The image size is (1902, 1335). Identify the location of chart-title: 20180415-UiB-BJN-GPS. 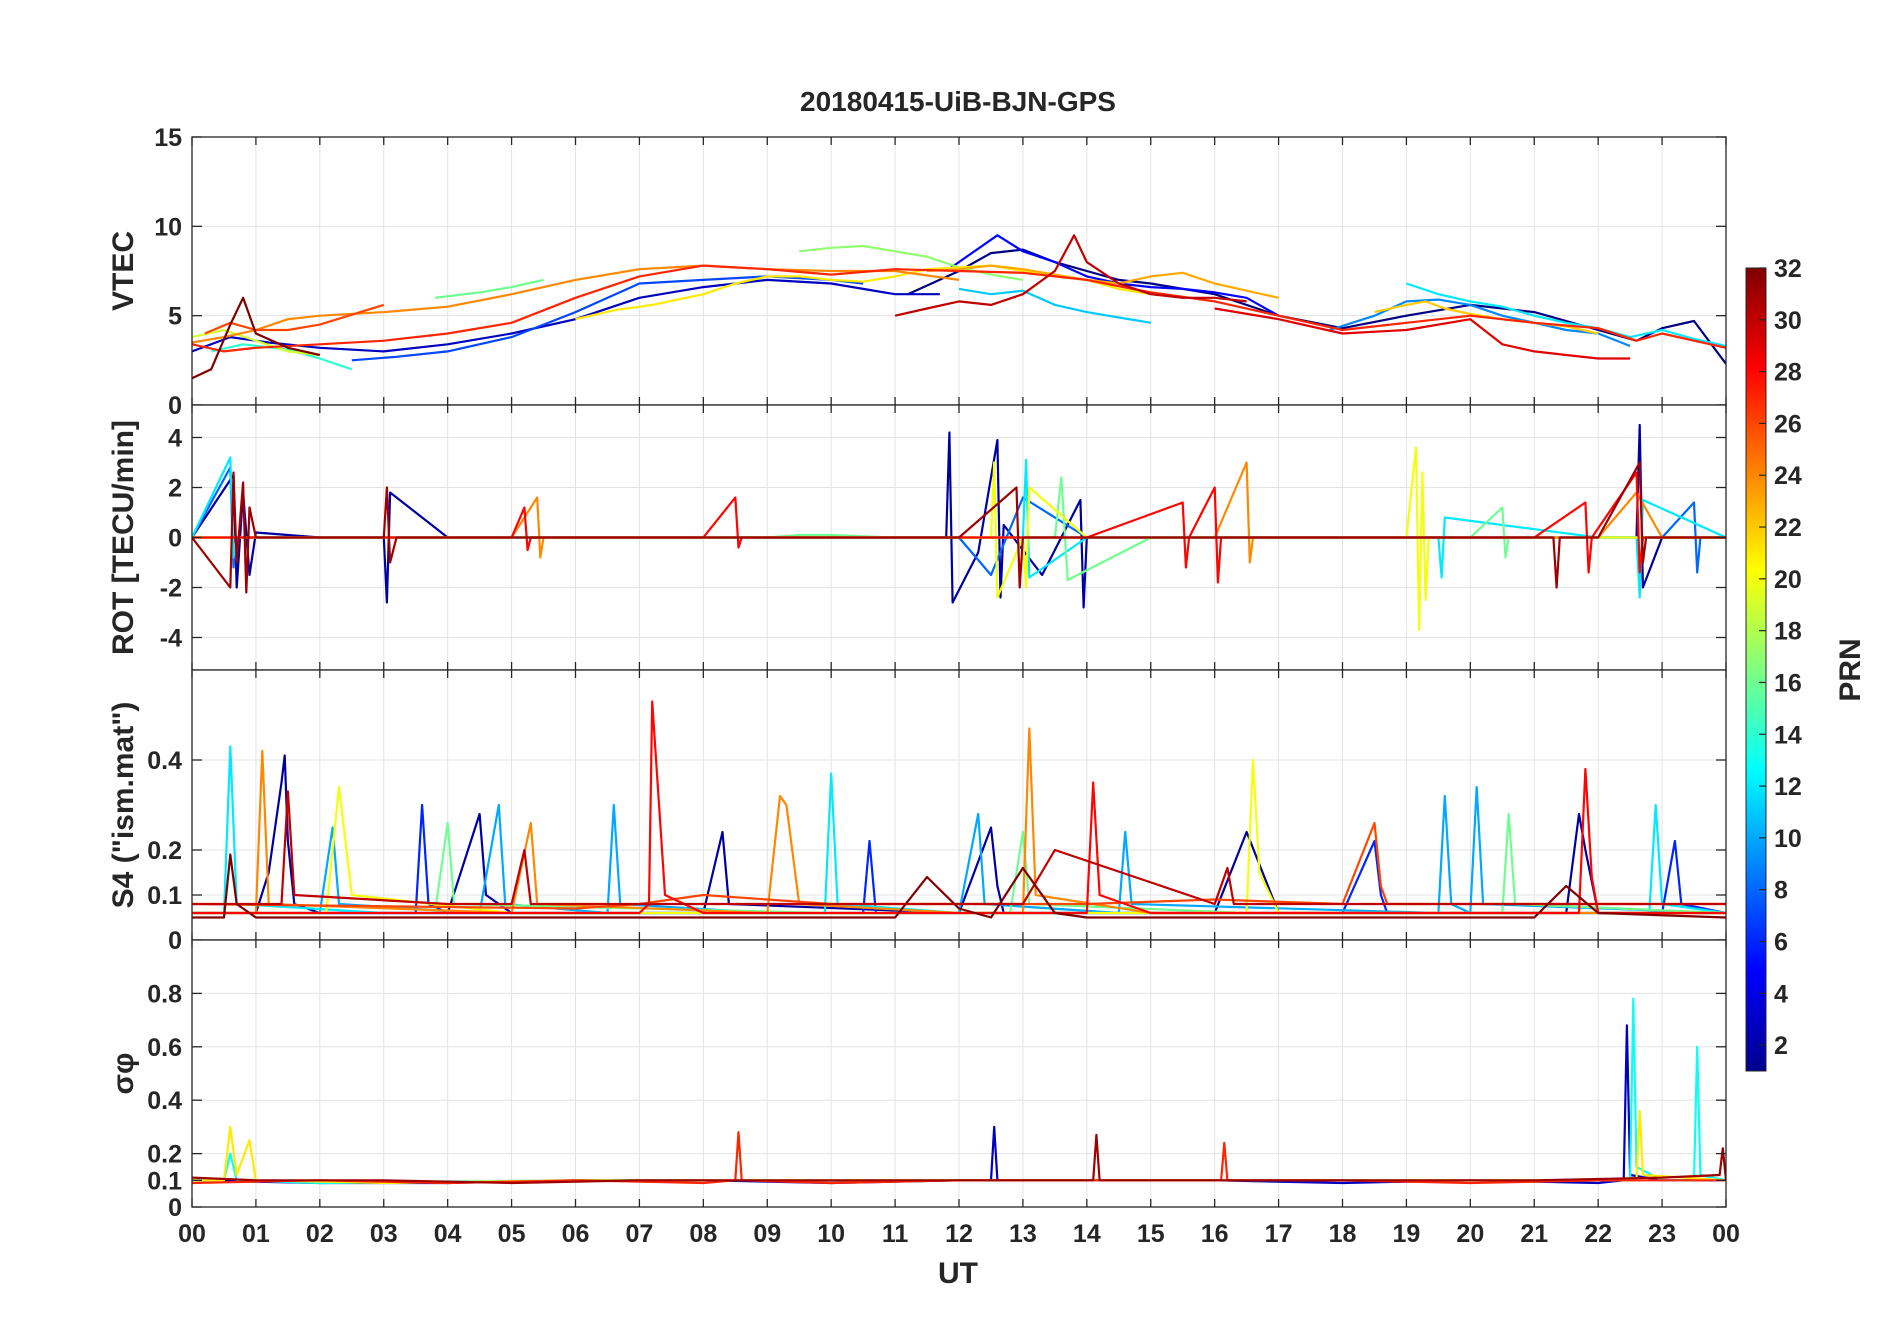
(958, 101).